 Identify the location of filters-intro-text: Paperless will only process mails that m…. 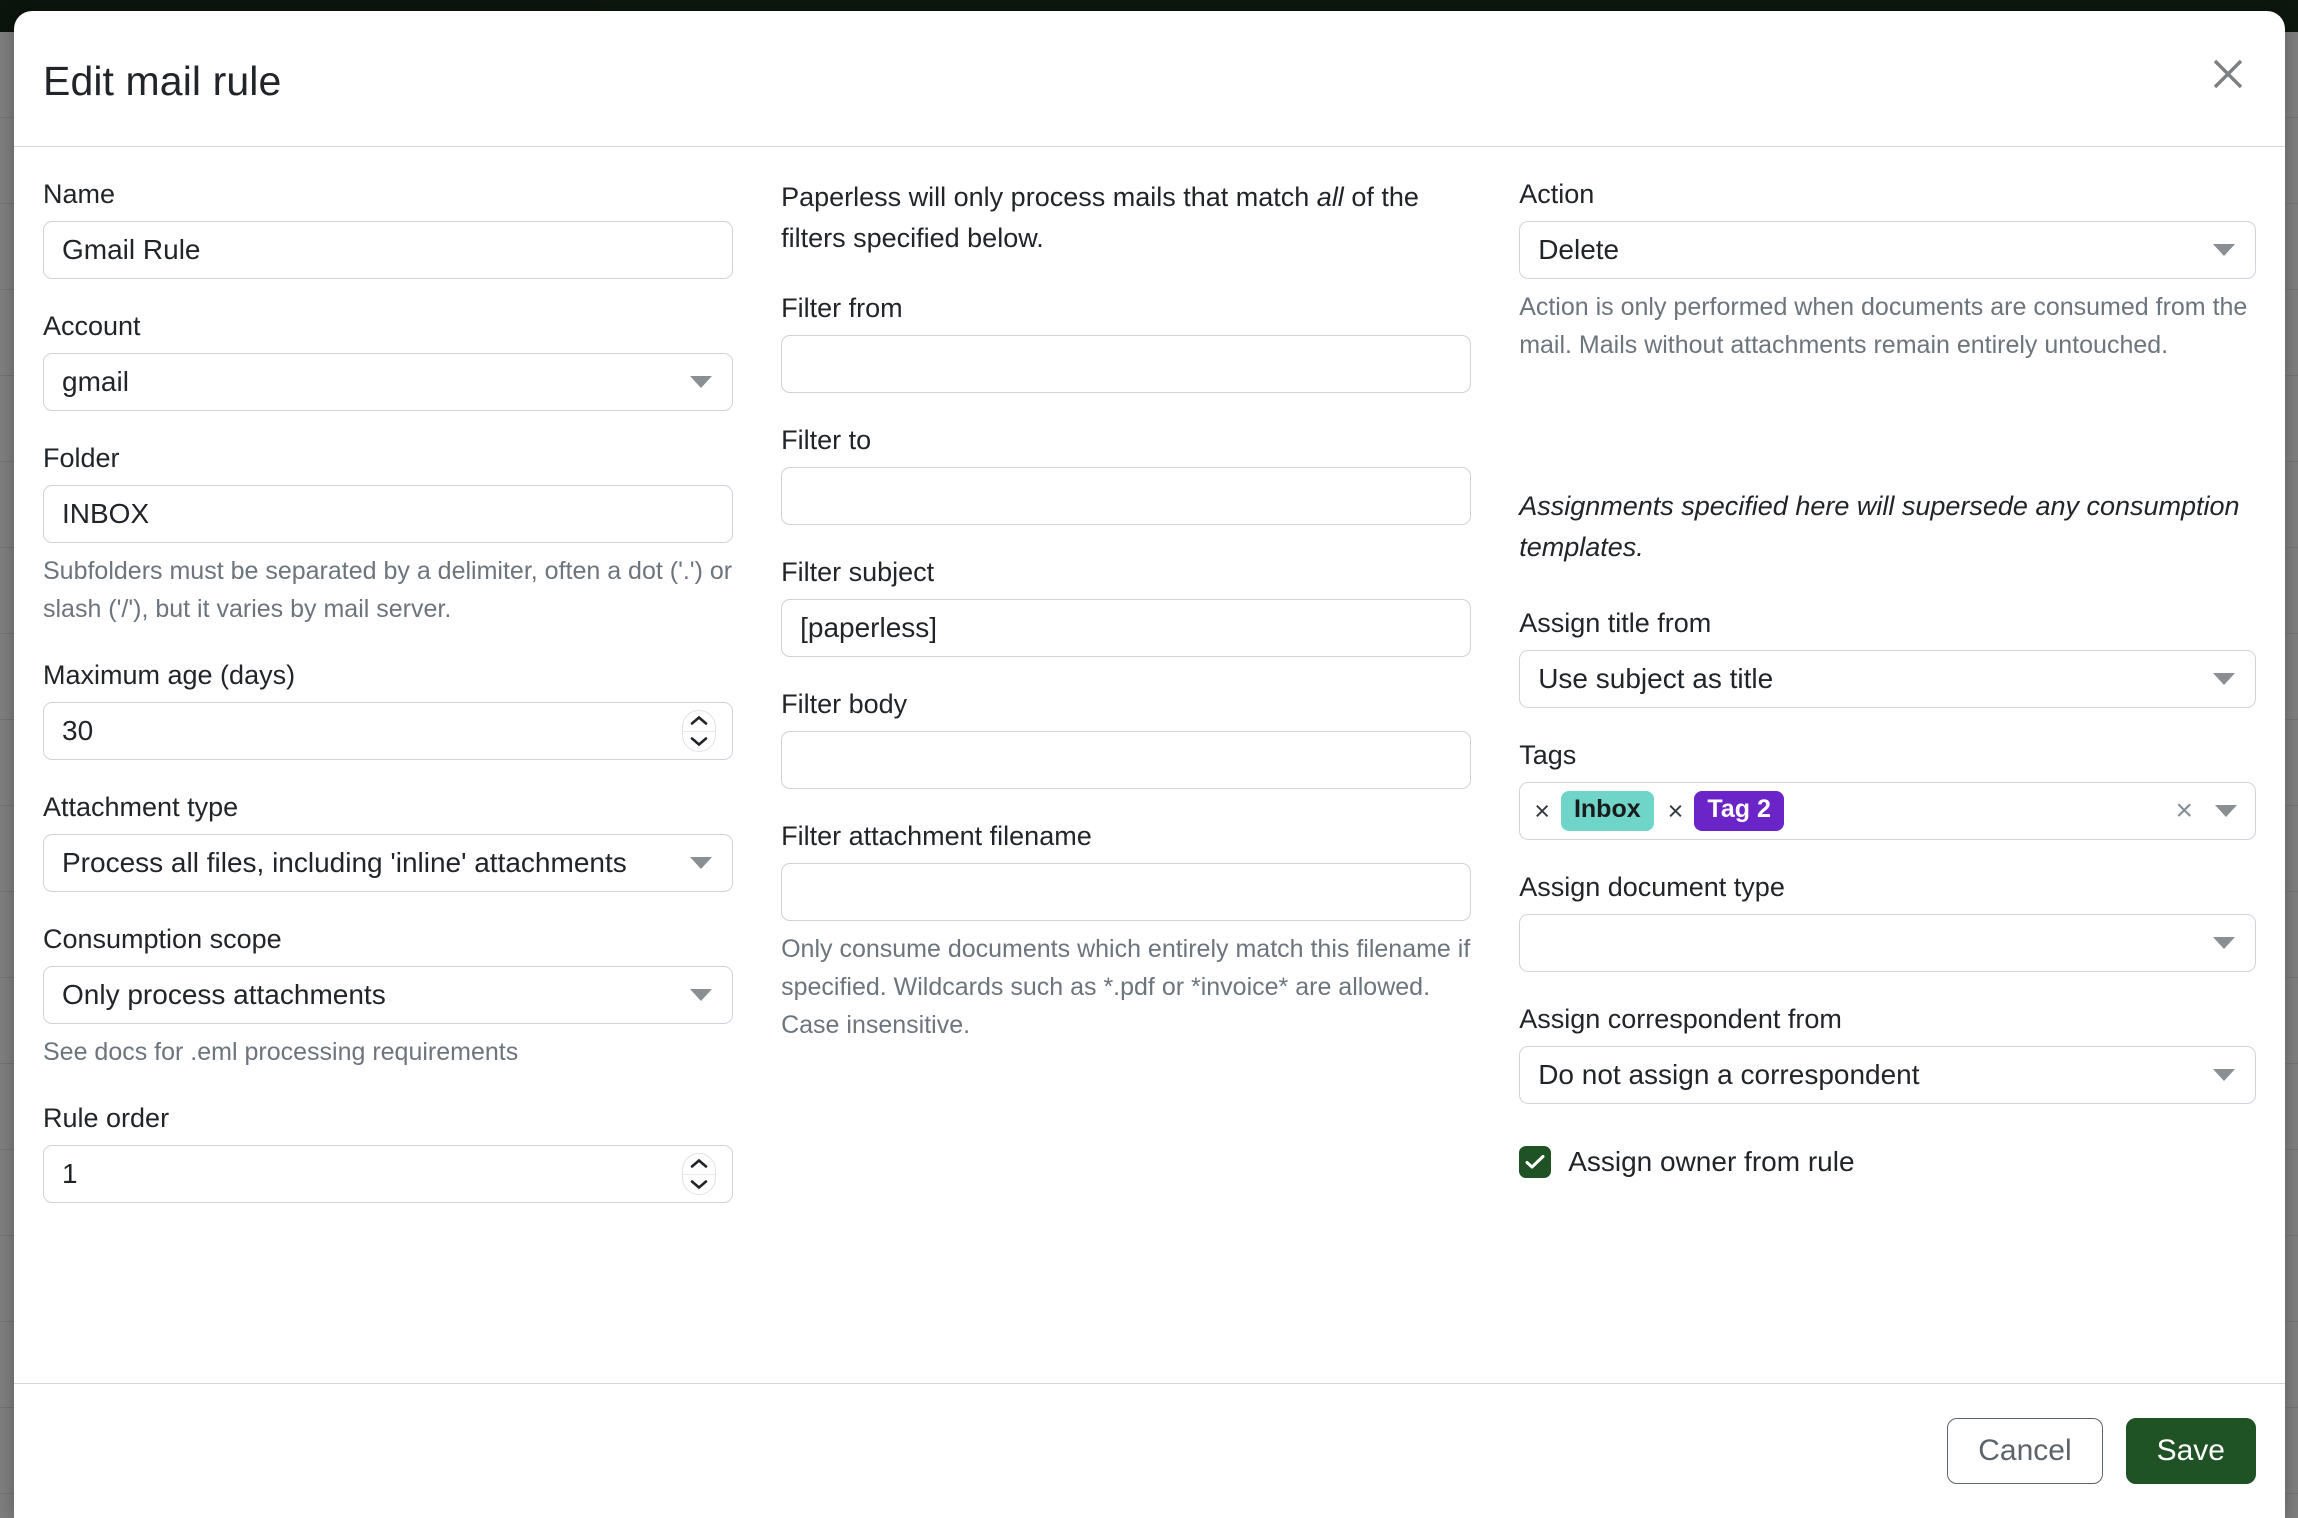
(1126, 218).